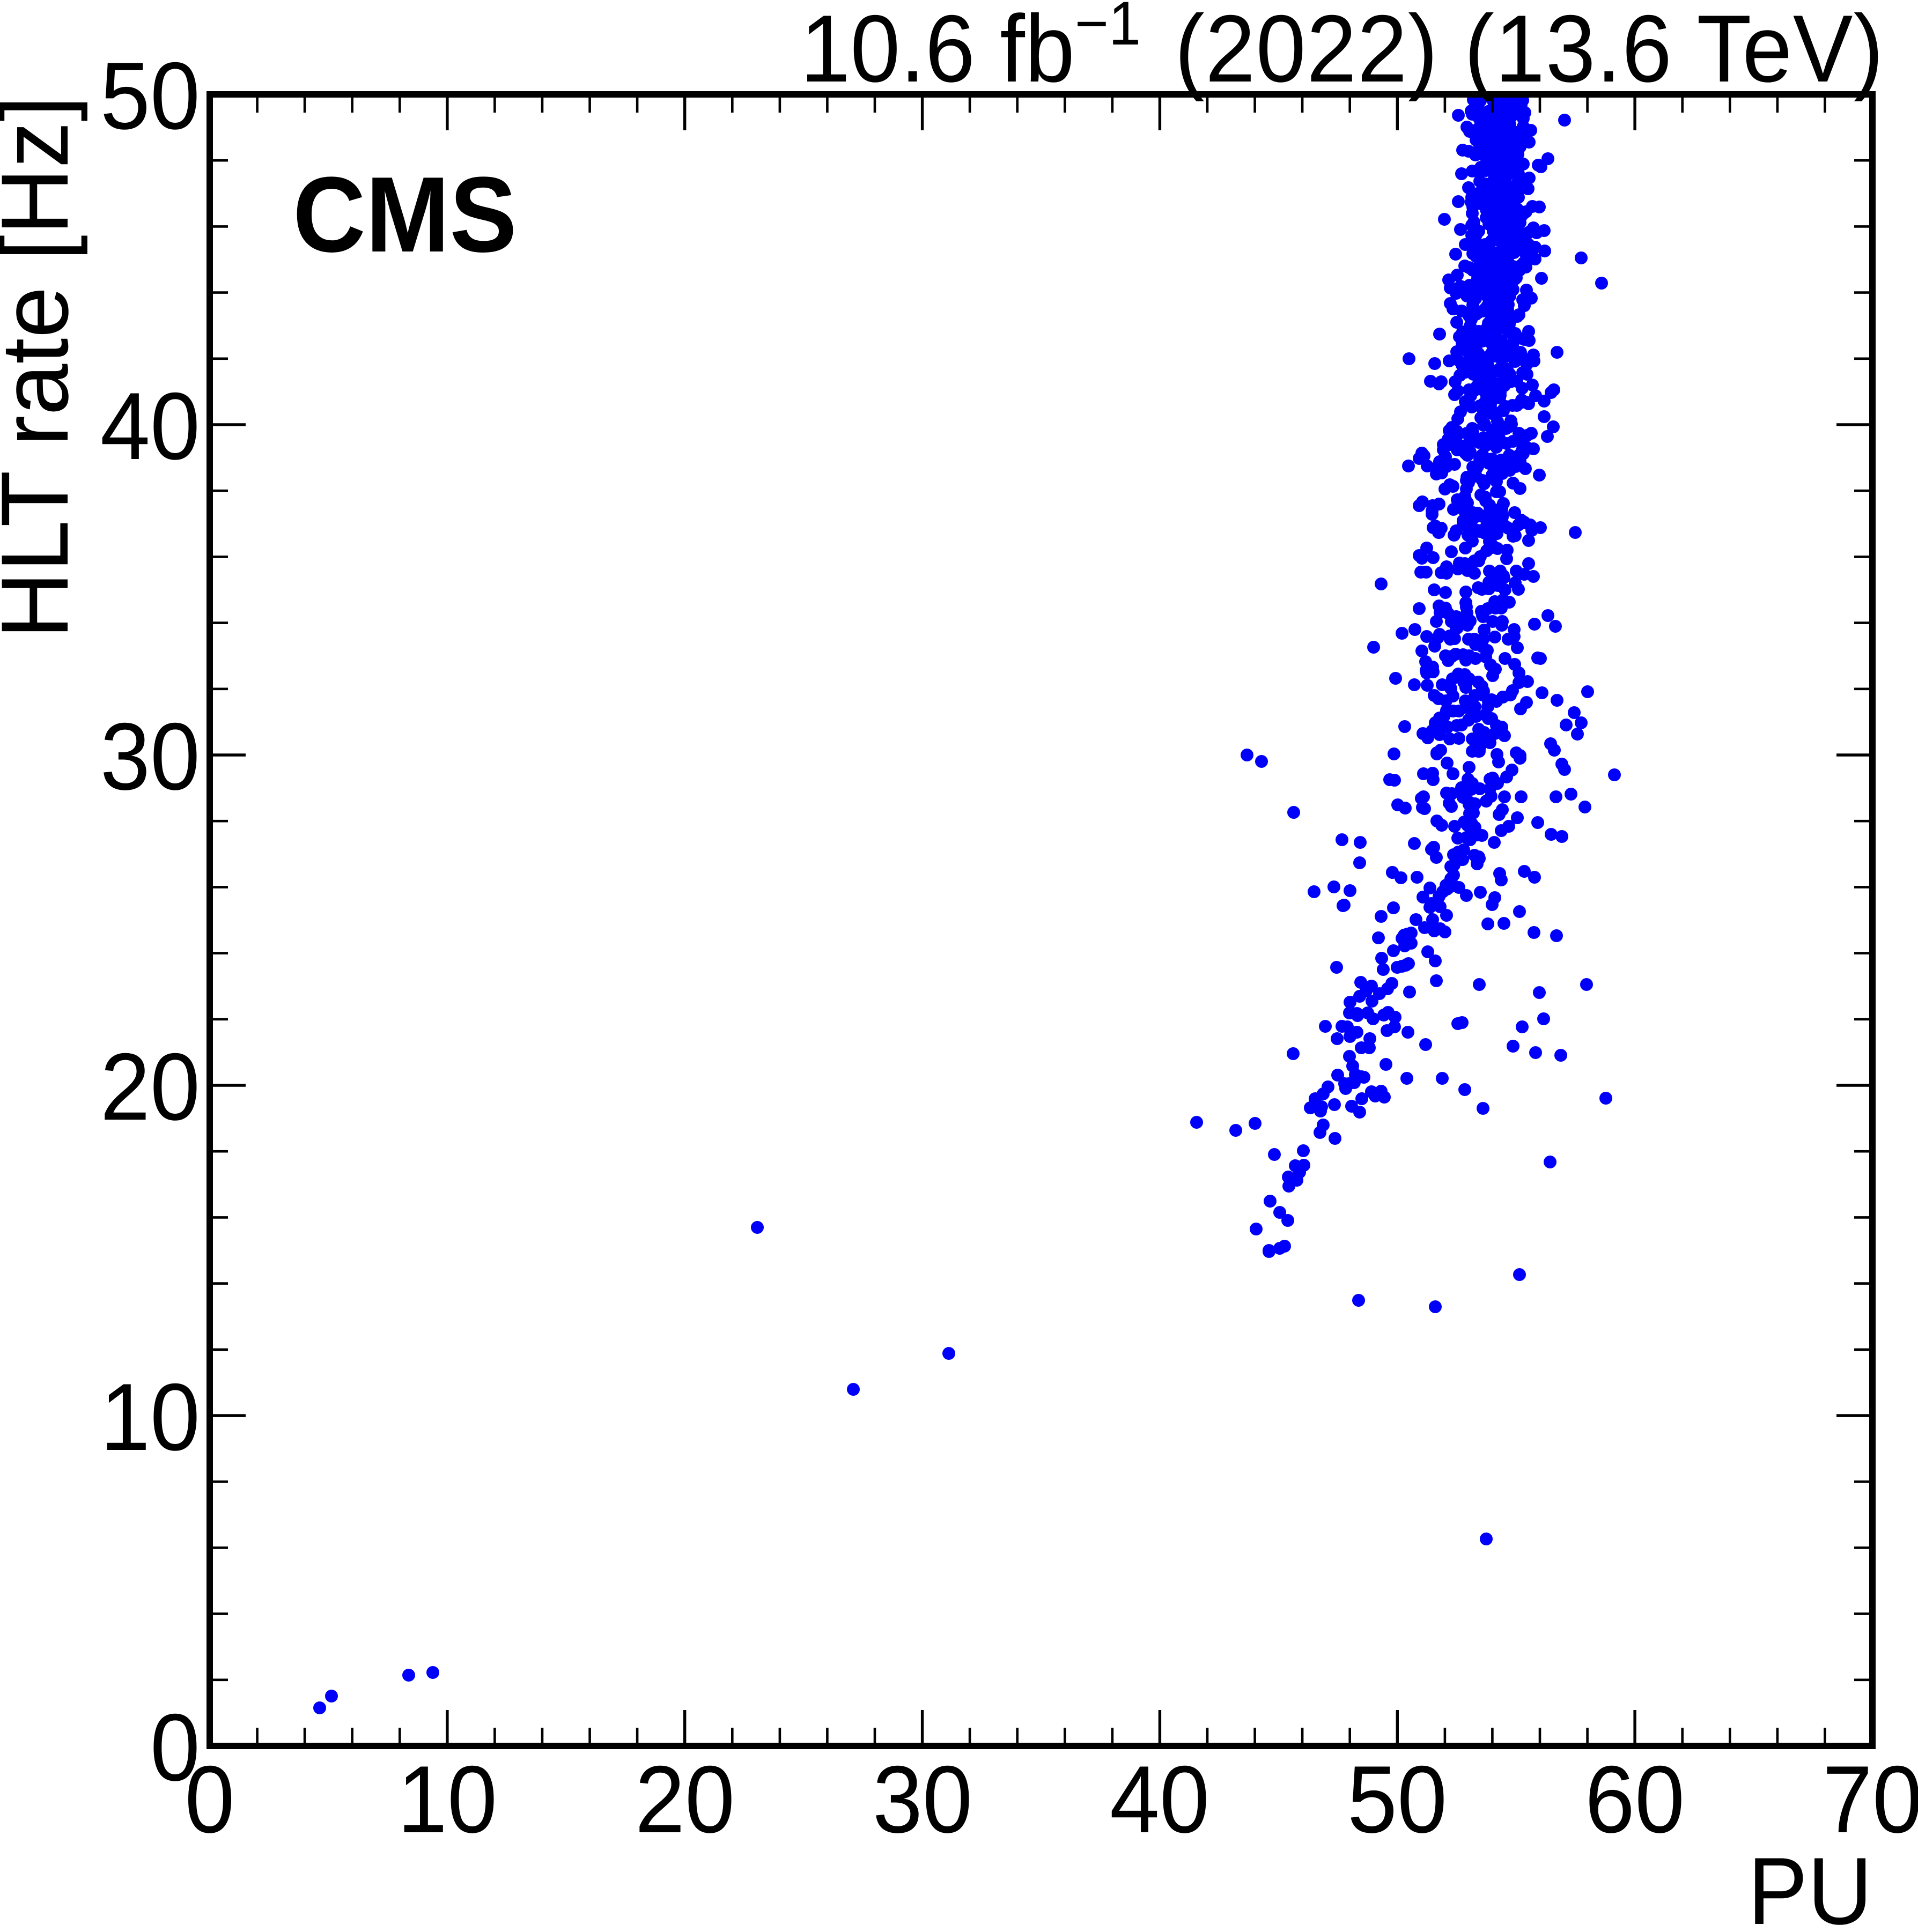 This screenshot has height=1932, width=1918. I want to click on svg-text: CMS, so click(405, 215).